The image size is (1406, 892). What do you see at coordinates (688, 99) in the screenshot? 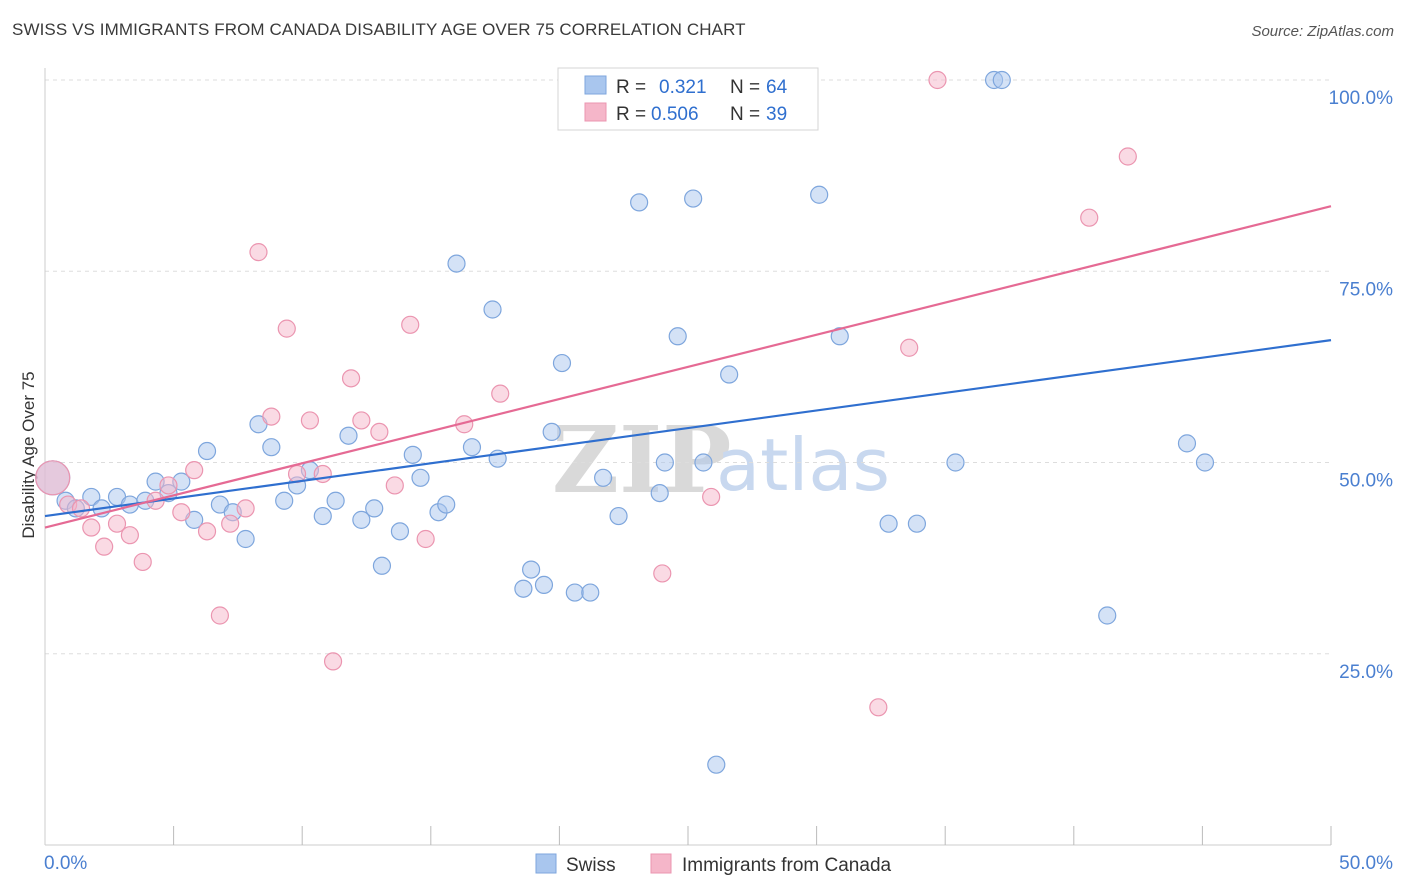
I see `legend-stats: R = 0.321 N = 64 R = 0.506 N = 39` at bounding box center [688, 99].